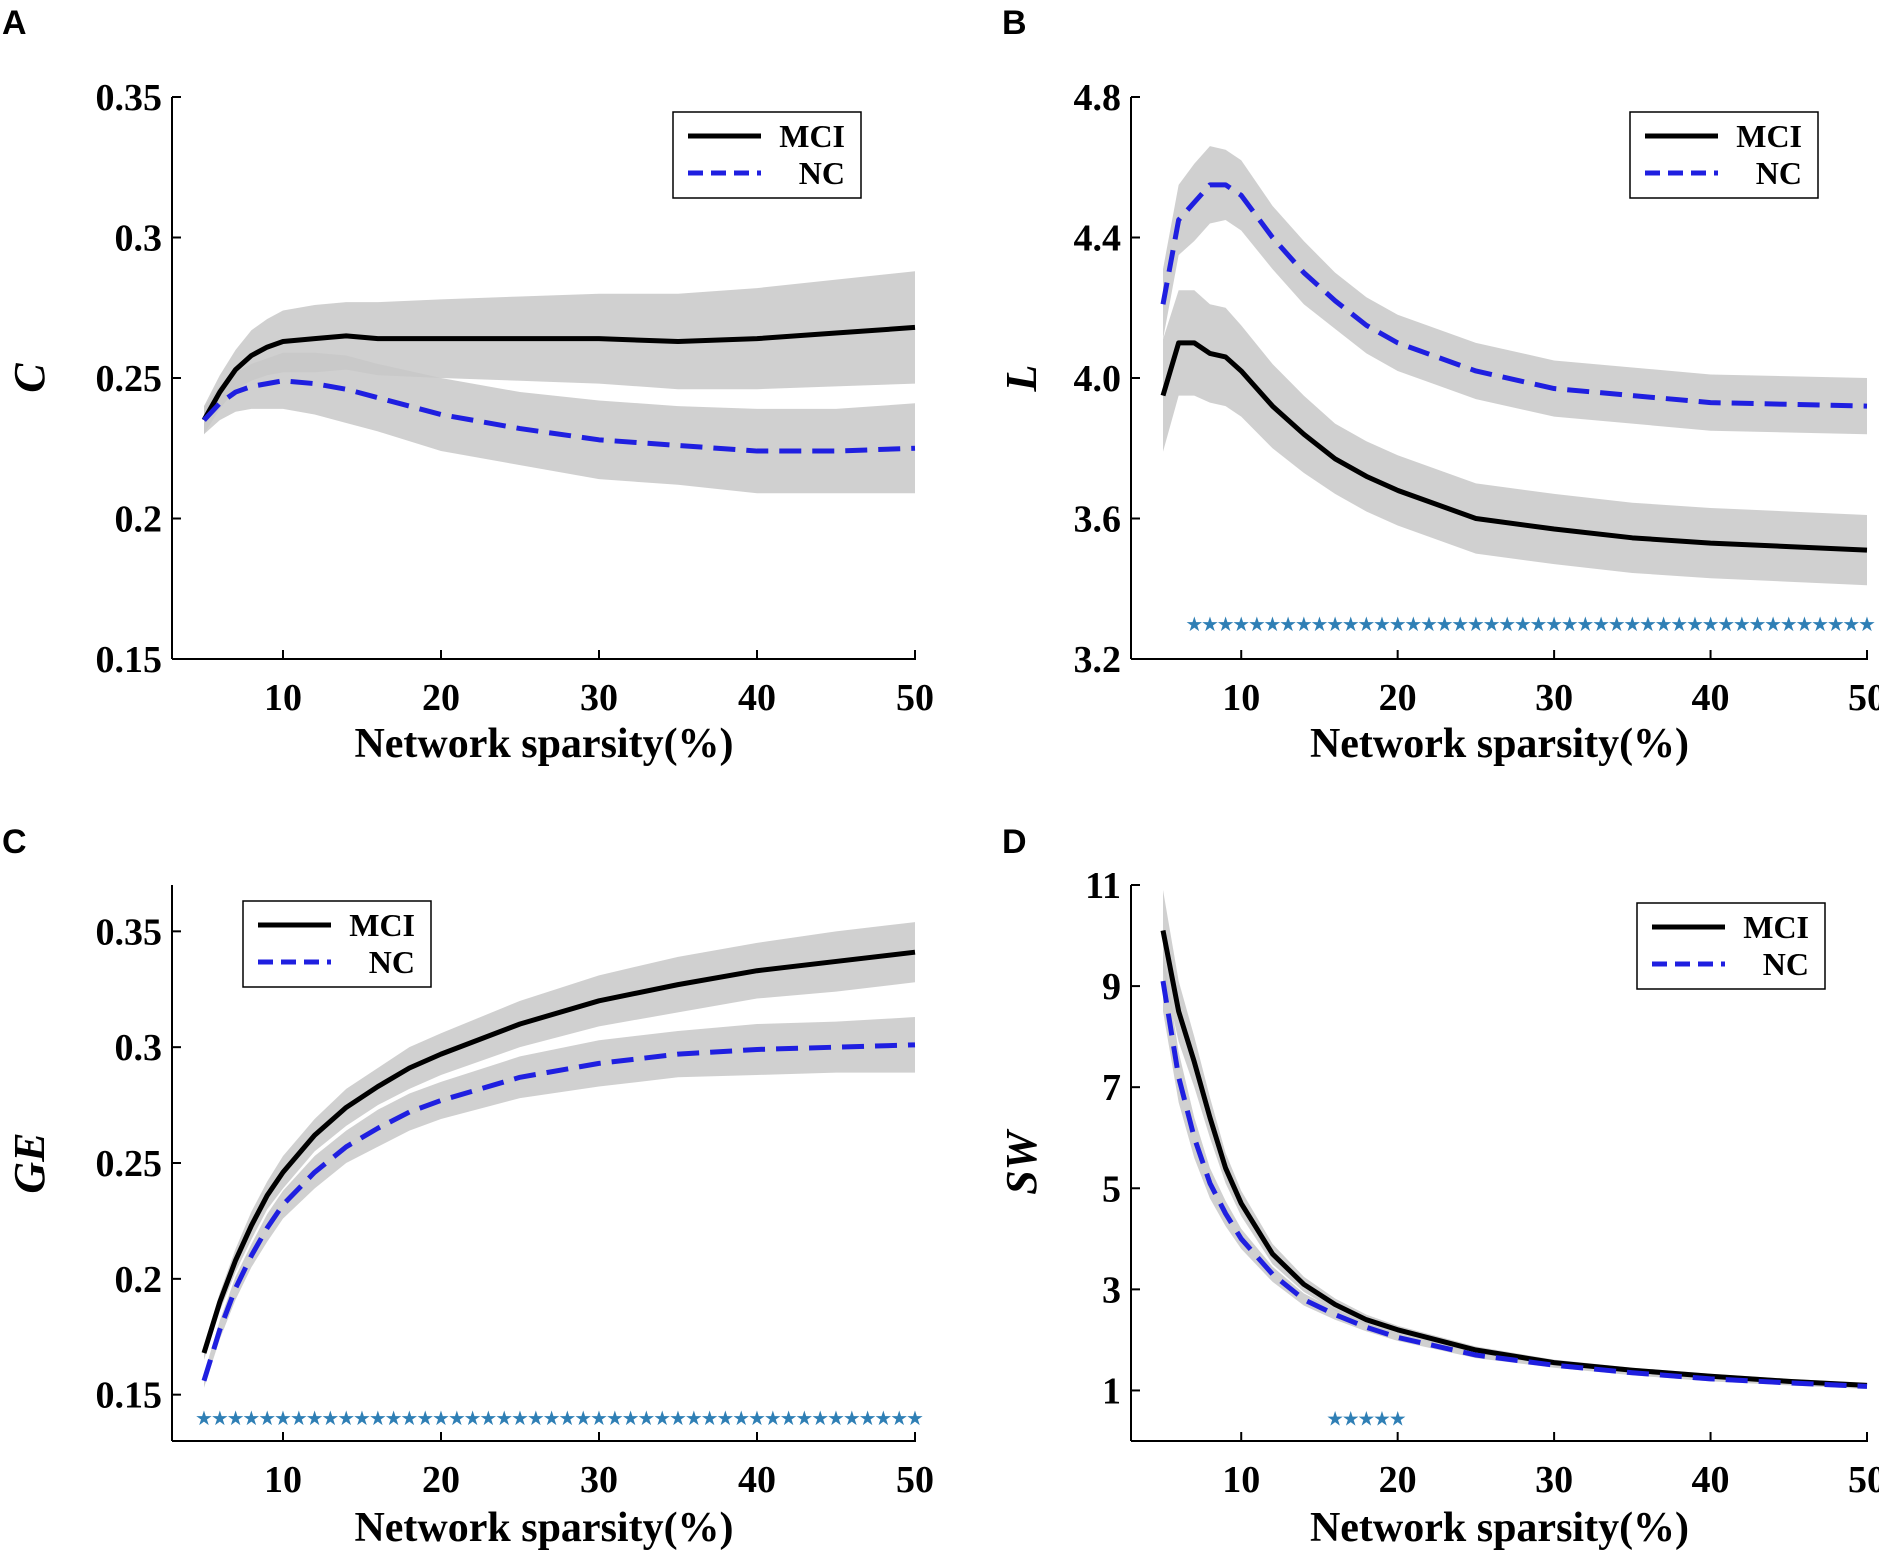 The height and width of the screenshot is (1554, 1879). I want to click on y-tick-label: 1, so click(1111, 1391).